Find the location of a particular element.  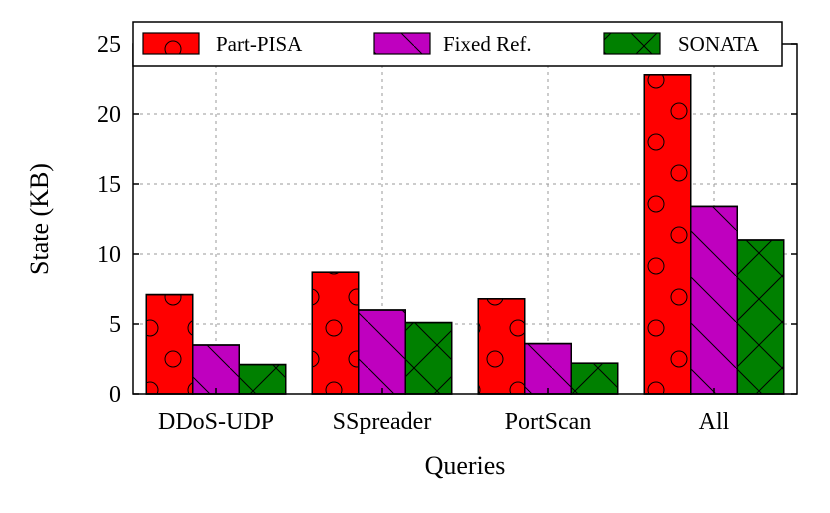

legend: Part-PISA Fixed Ref. SONATA is located at coordinates (457, 44).